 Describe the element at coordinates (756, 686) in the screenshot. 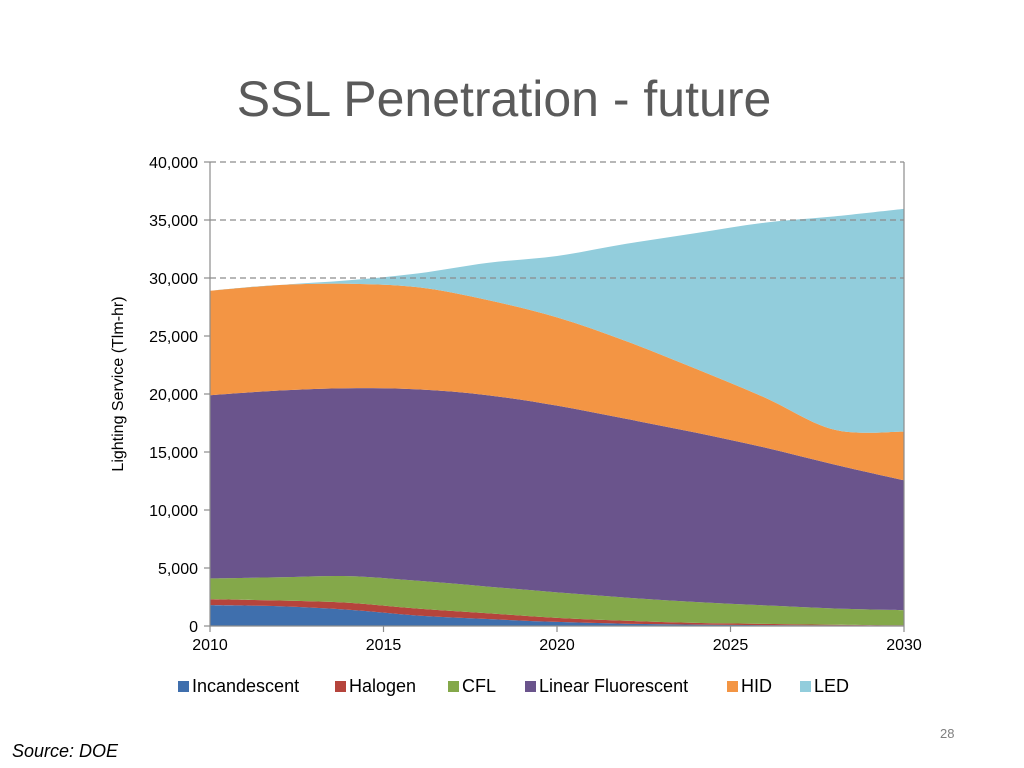

I see `legend-label-hid: HID` at that location.